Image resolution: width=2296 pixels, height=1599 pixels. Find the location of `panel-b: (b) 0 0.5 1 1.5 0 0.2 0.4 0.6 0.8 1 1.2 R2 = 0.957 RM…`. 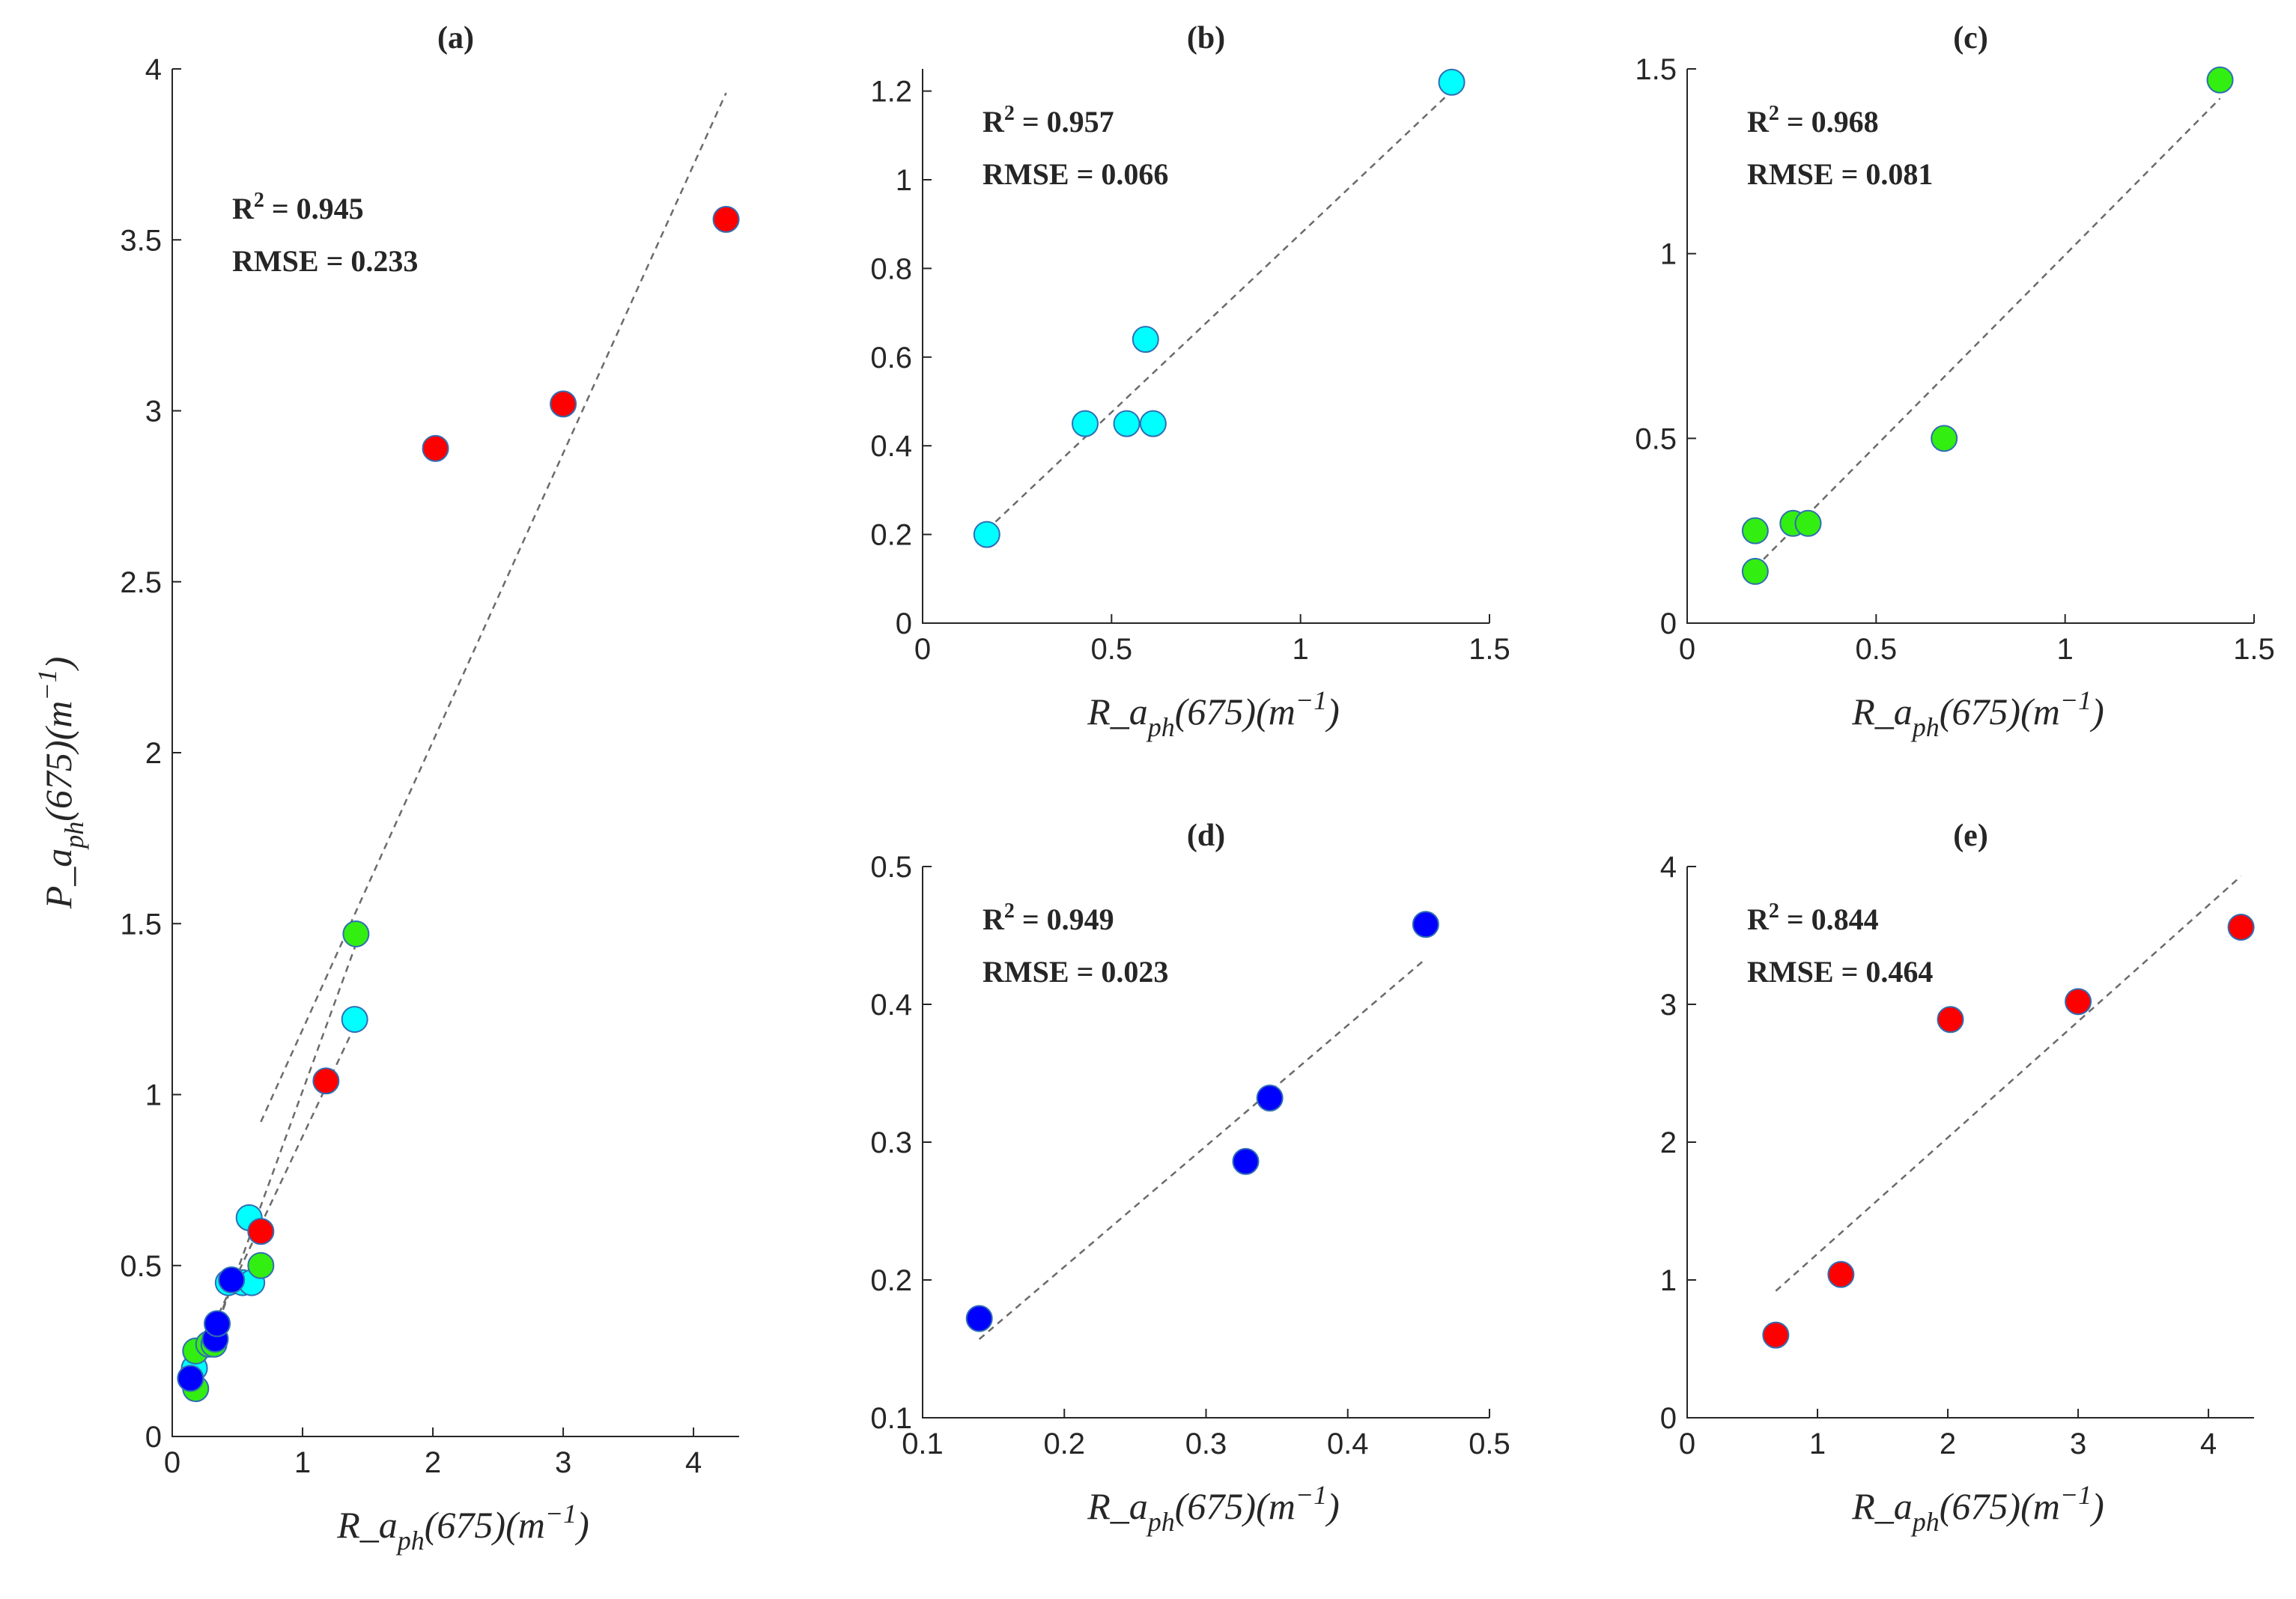

panel-b: (b) 0 0.5 1 1.5 0 0.2 0.4 0.6 0.8 1 1.2 R2 = 0.957 RM… is located at coordinates (1190, 381).